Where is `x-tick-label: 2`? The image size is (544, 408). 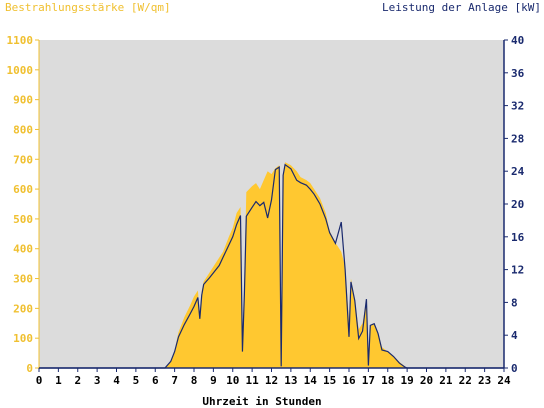 x-tick-label: 2 is located at coordinates (77, 380).